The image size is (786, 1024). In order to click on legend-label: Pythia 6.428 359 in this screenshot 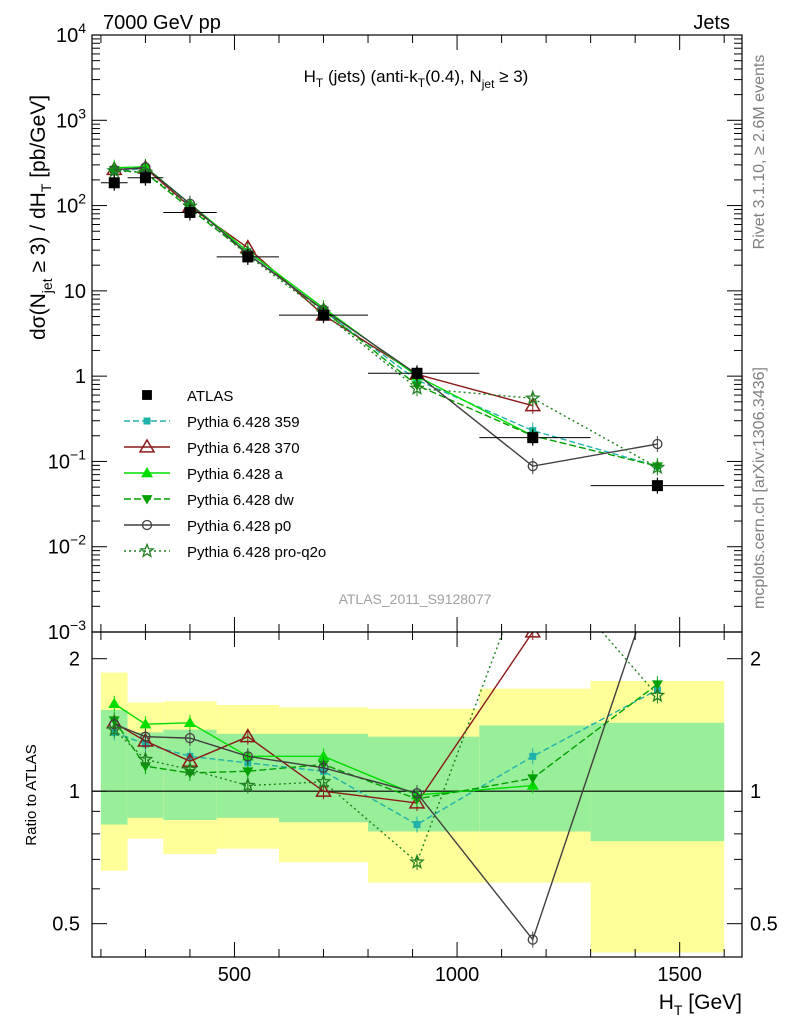, I will do `click(243, 422)`.